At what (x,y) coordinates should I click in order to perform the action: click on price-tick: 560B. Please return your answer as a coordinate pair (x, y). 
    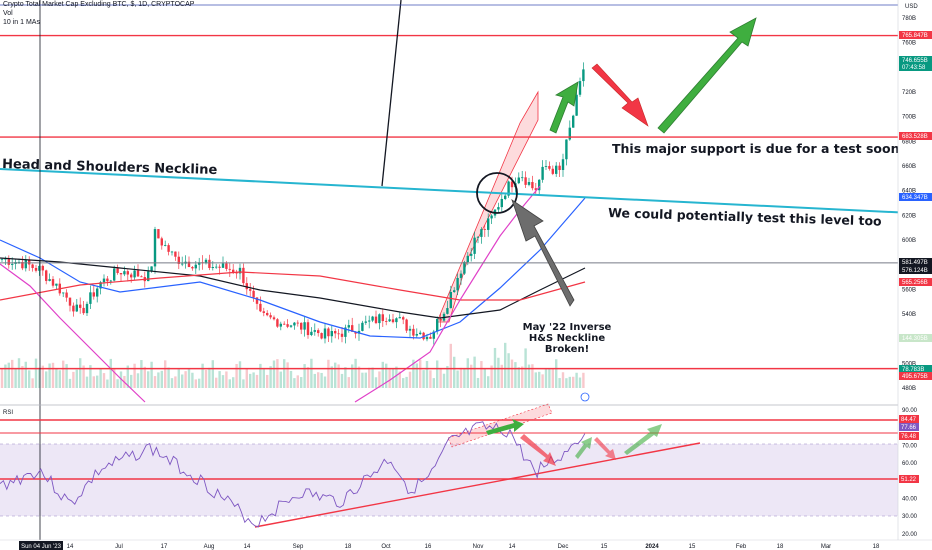
    Looking at the image, I should click on (909, 290).